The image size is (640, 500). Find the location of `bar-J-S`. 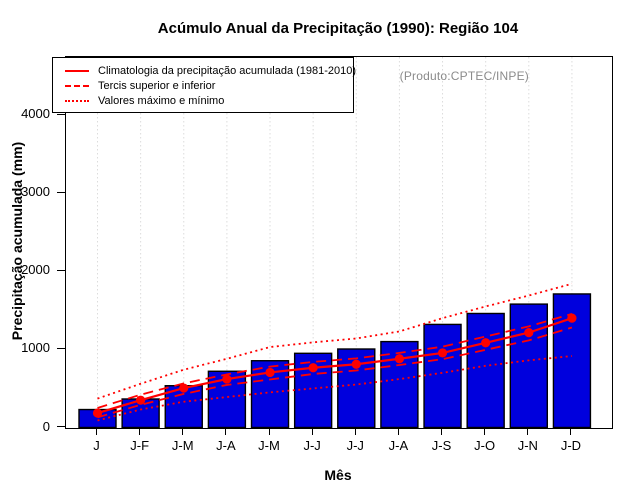

bar-J-S is located at coordinates (442, 375).